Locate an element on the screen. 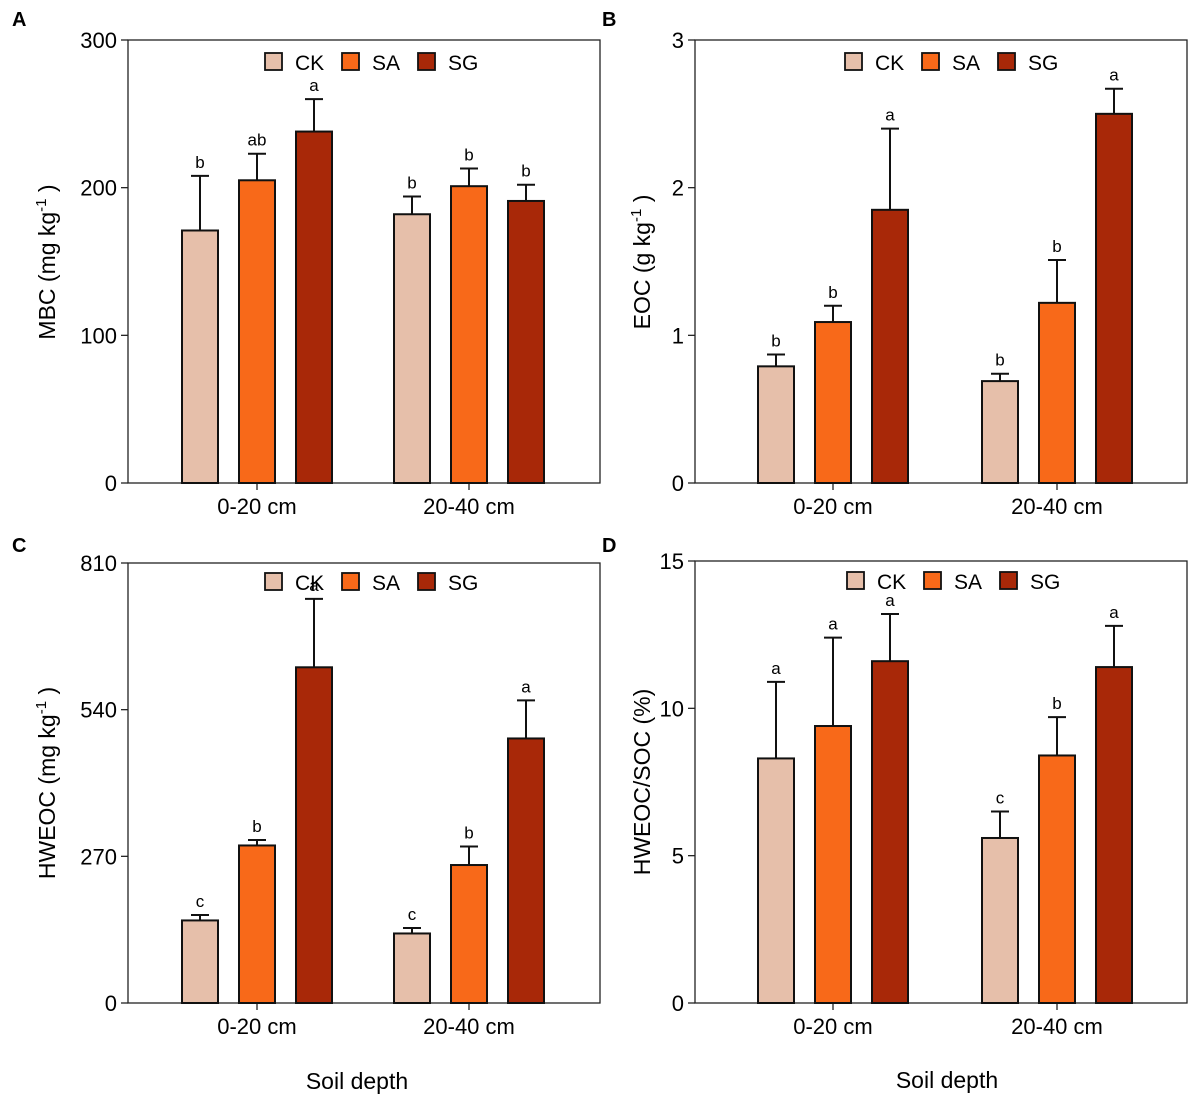 This screenshot has width=1200, height=1101. y-axis-title: HWEOC (mg kg-1 ) is located at coordinates (46, 783).